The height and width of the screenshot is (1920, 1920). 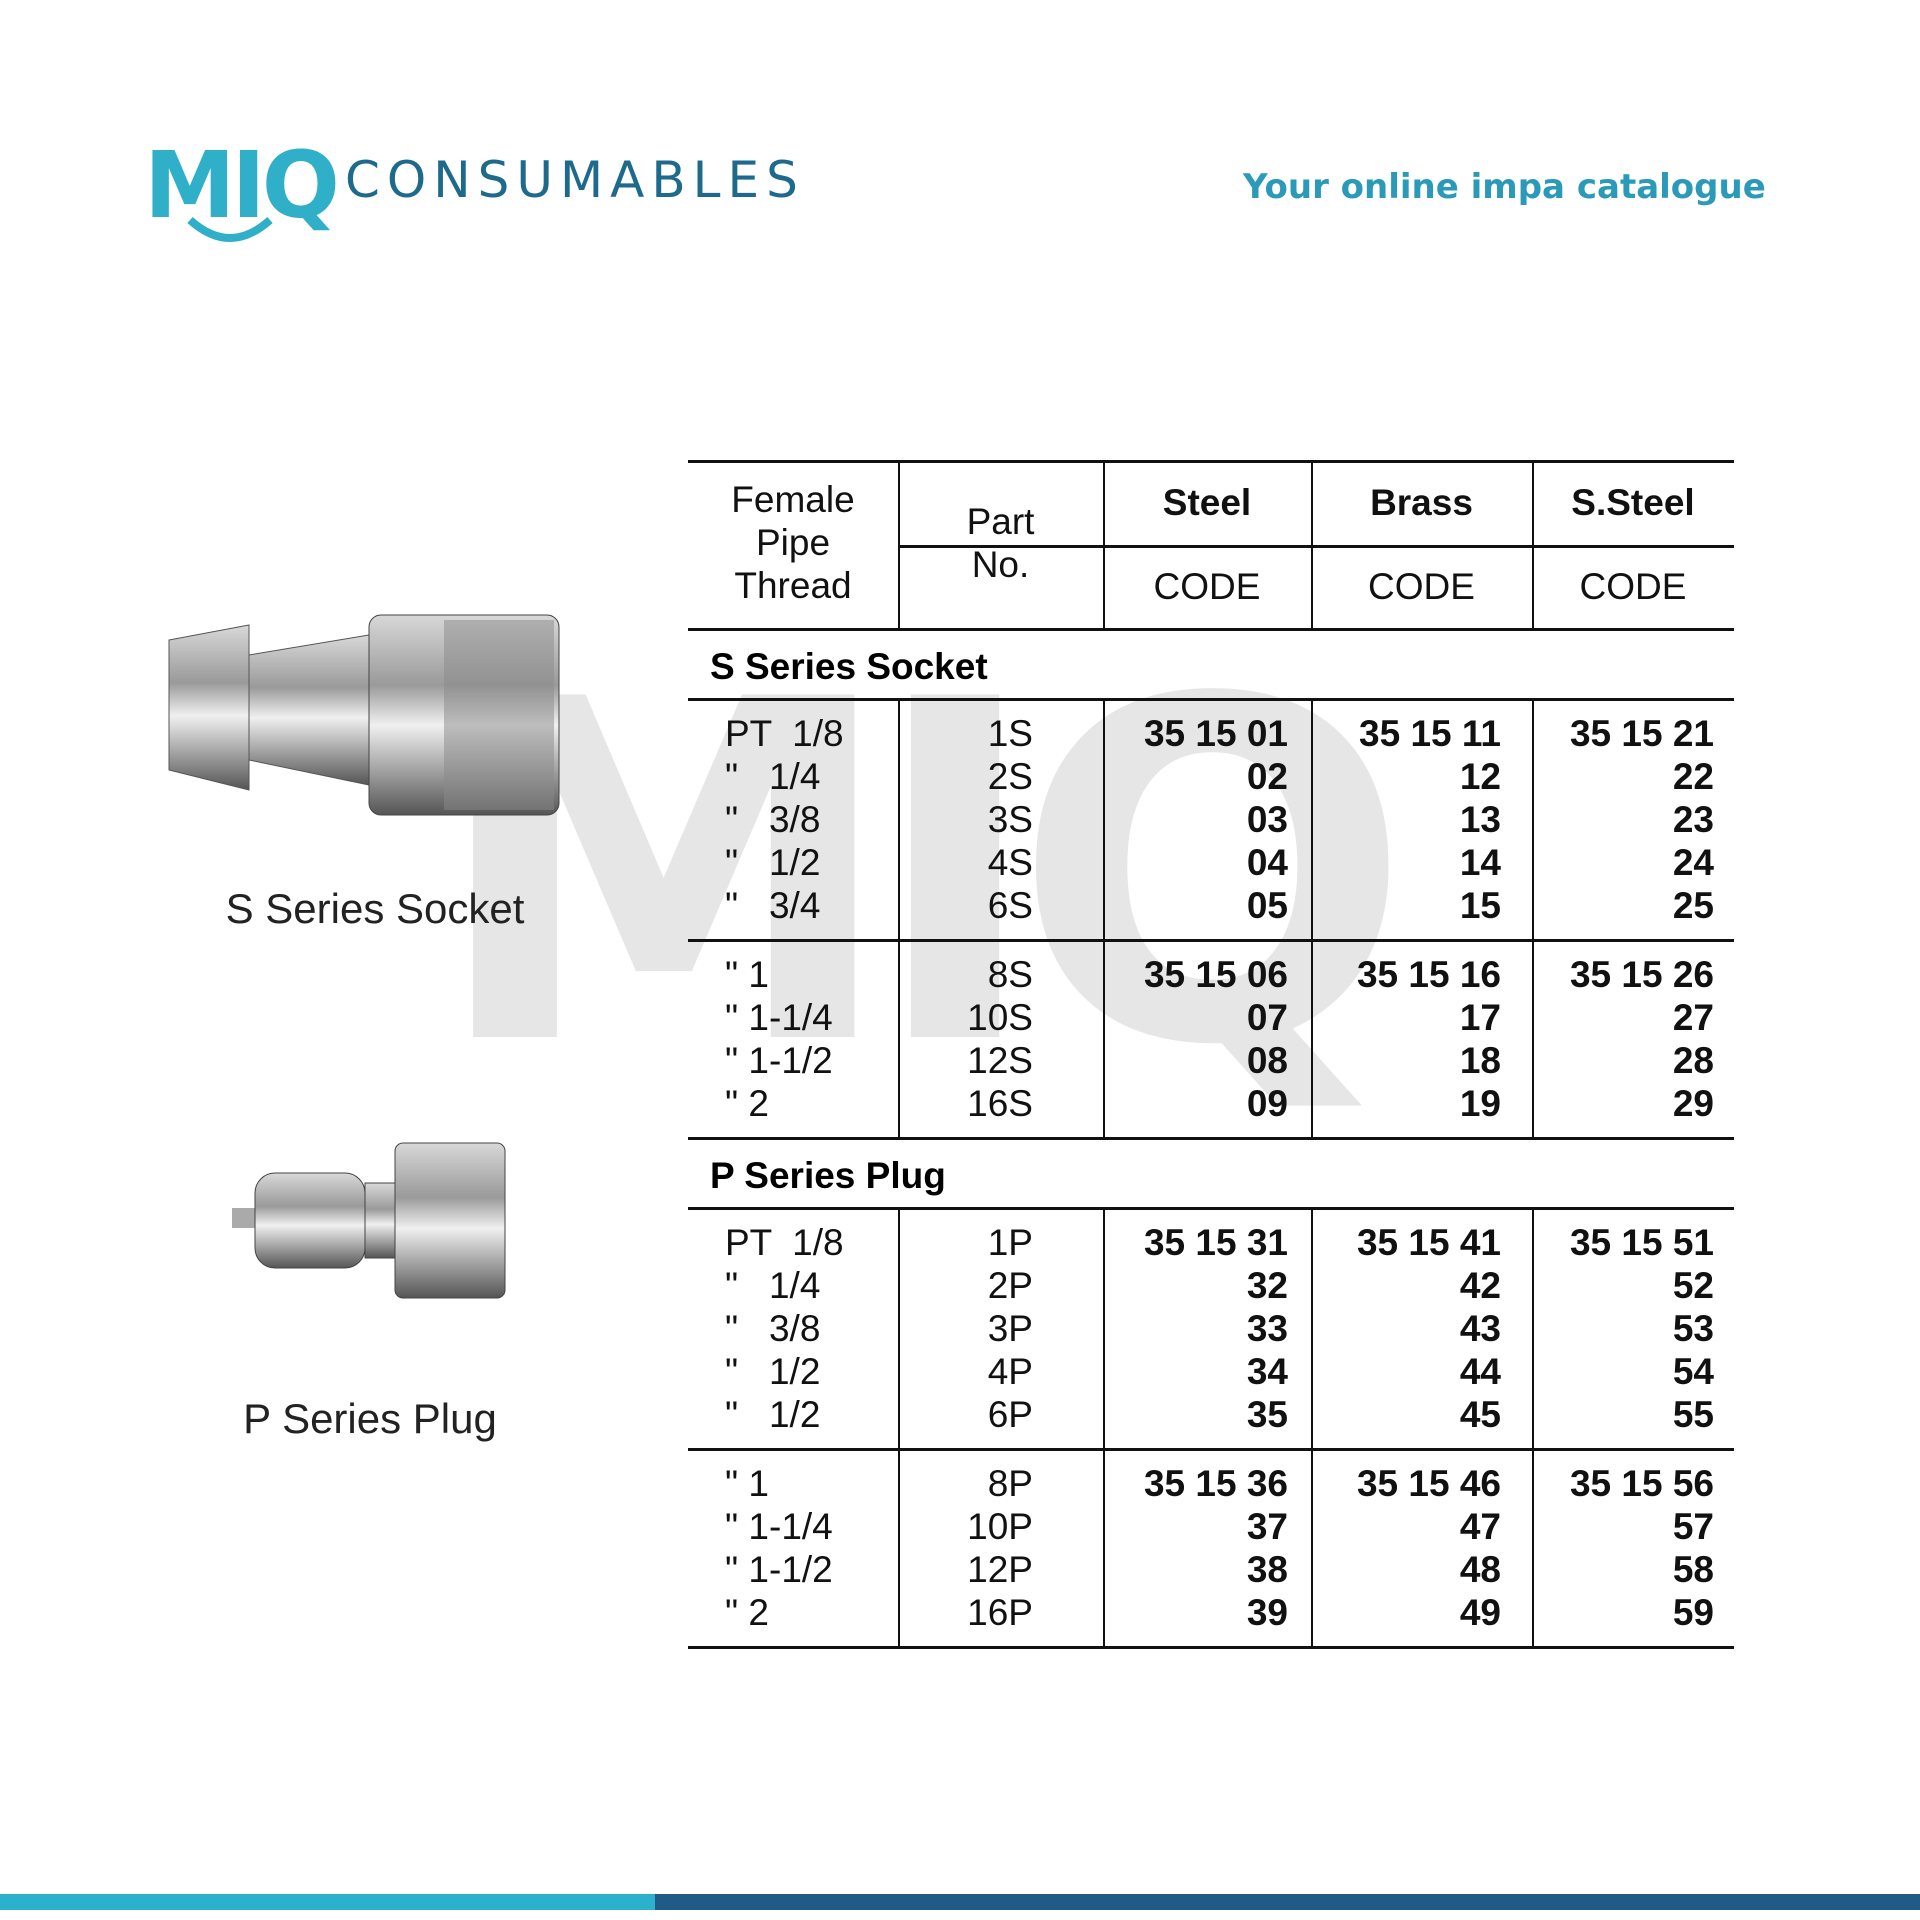 What do you see at coordinates (1693, 1017) in the screenshot?
I see `ssteel-code: 27` at bounding box center [1693, 1017].